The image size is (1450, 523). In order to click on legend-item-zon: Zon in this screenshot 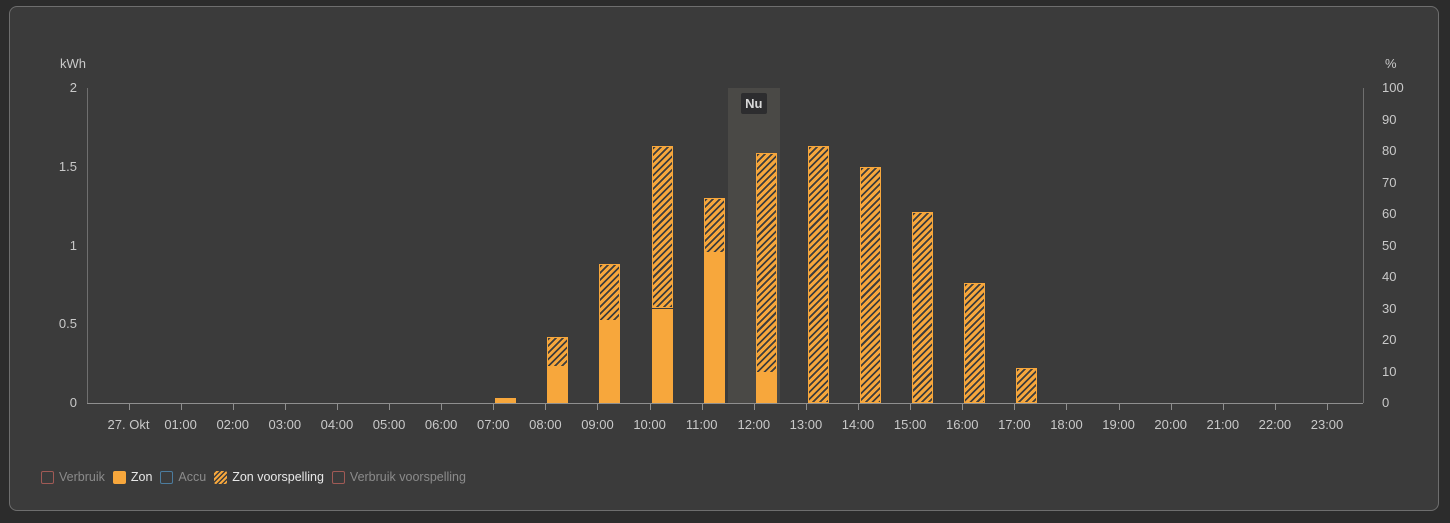, I will do `click(132, 477)`.